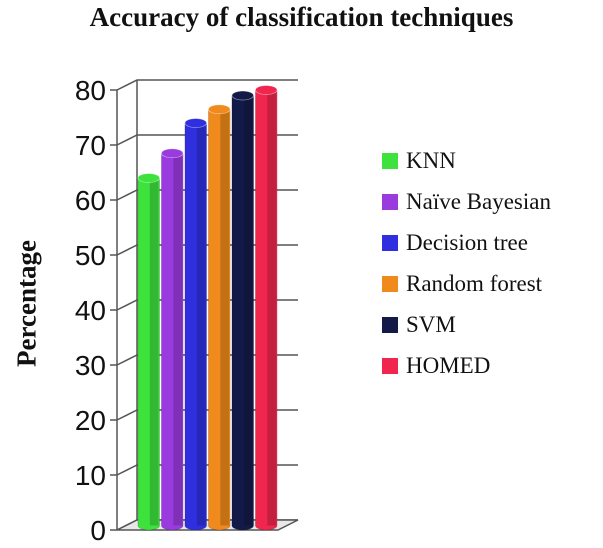  I want to click on y-tick-label: 70, so click(90, 145).